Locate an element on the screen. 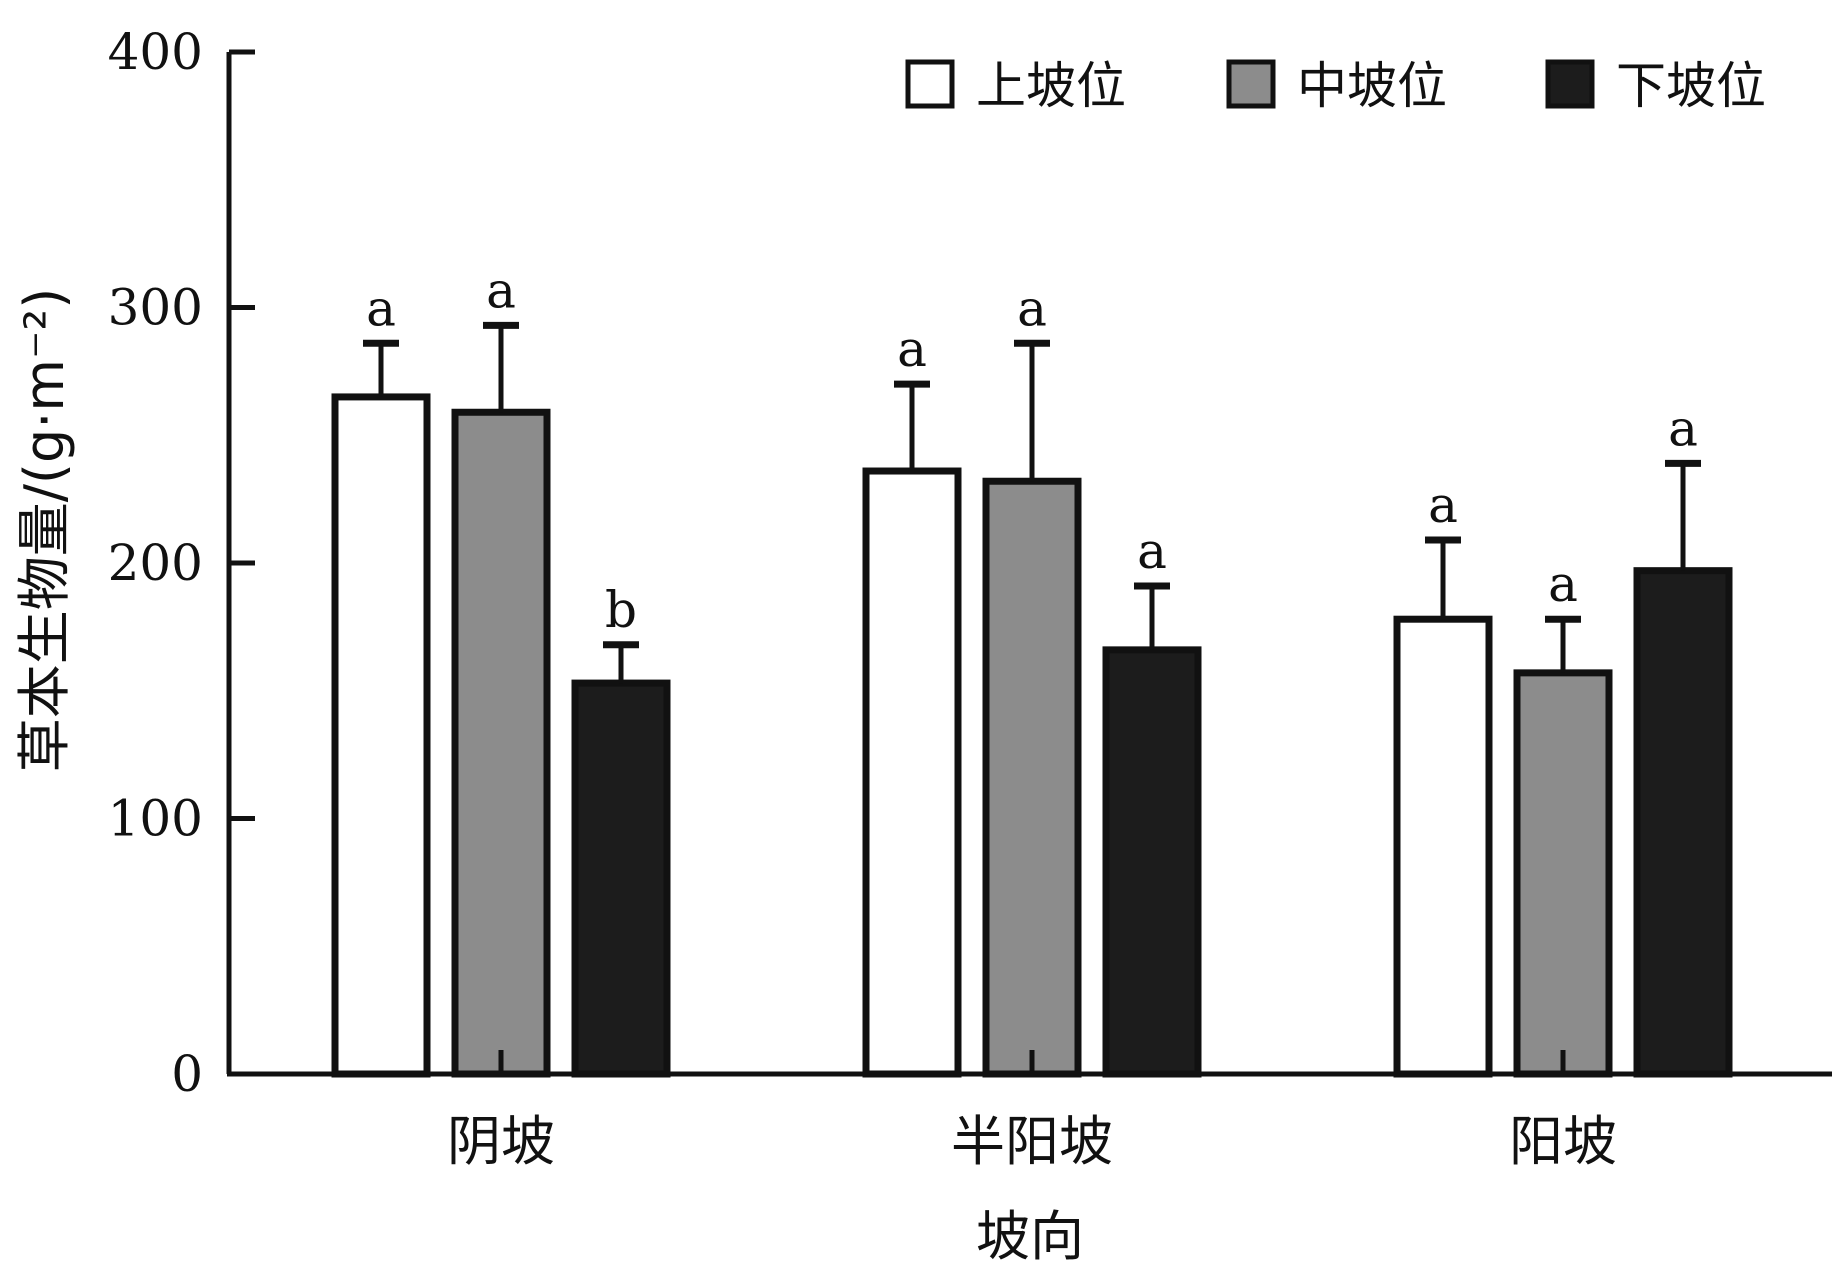  y-ticks: 0 100 200 300 400 is located at coordinates (181, 563).